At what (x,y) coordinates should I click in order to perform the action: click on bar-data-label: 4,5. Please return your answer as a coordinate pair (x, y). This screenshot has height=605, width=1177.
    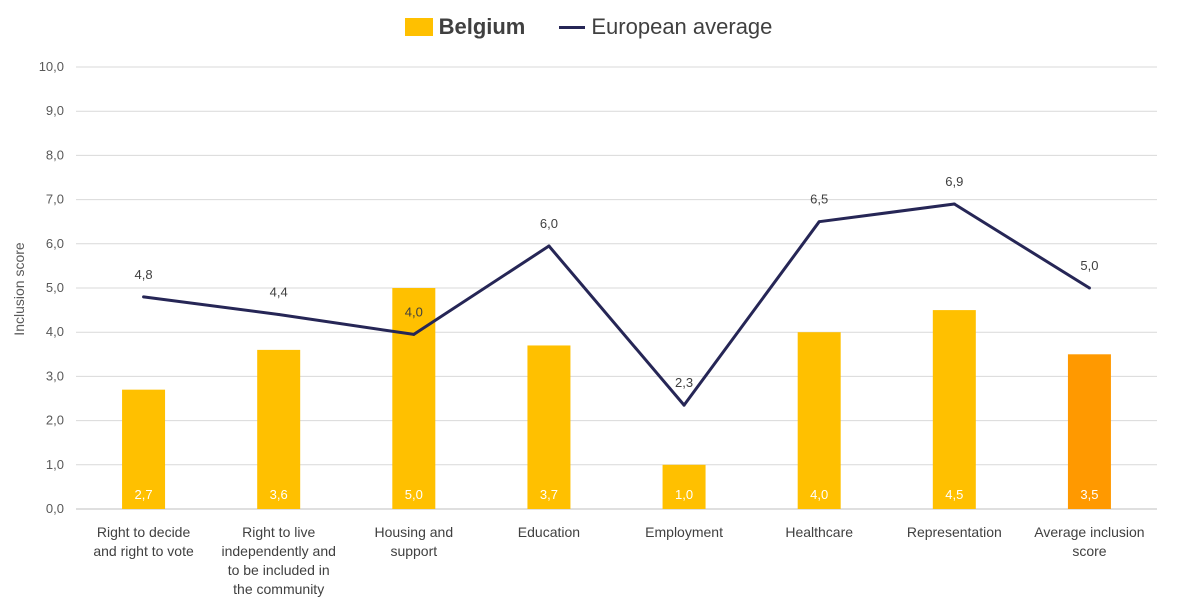
    Looking at the image, I should click on (954, 494).